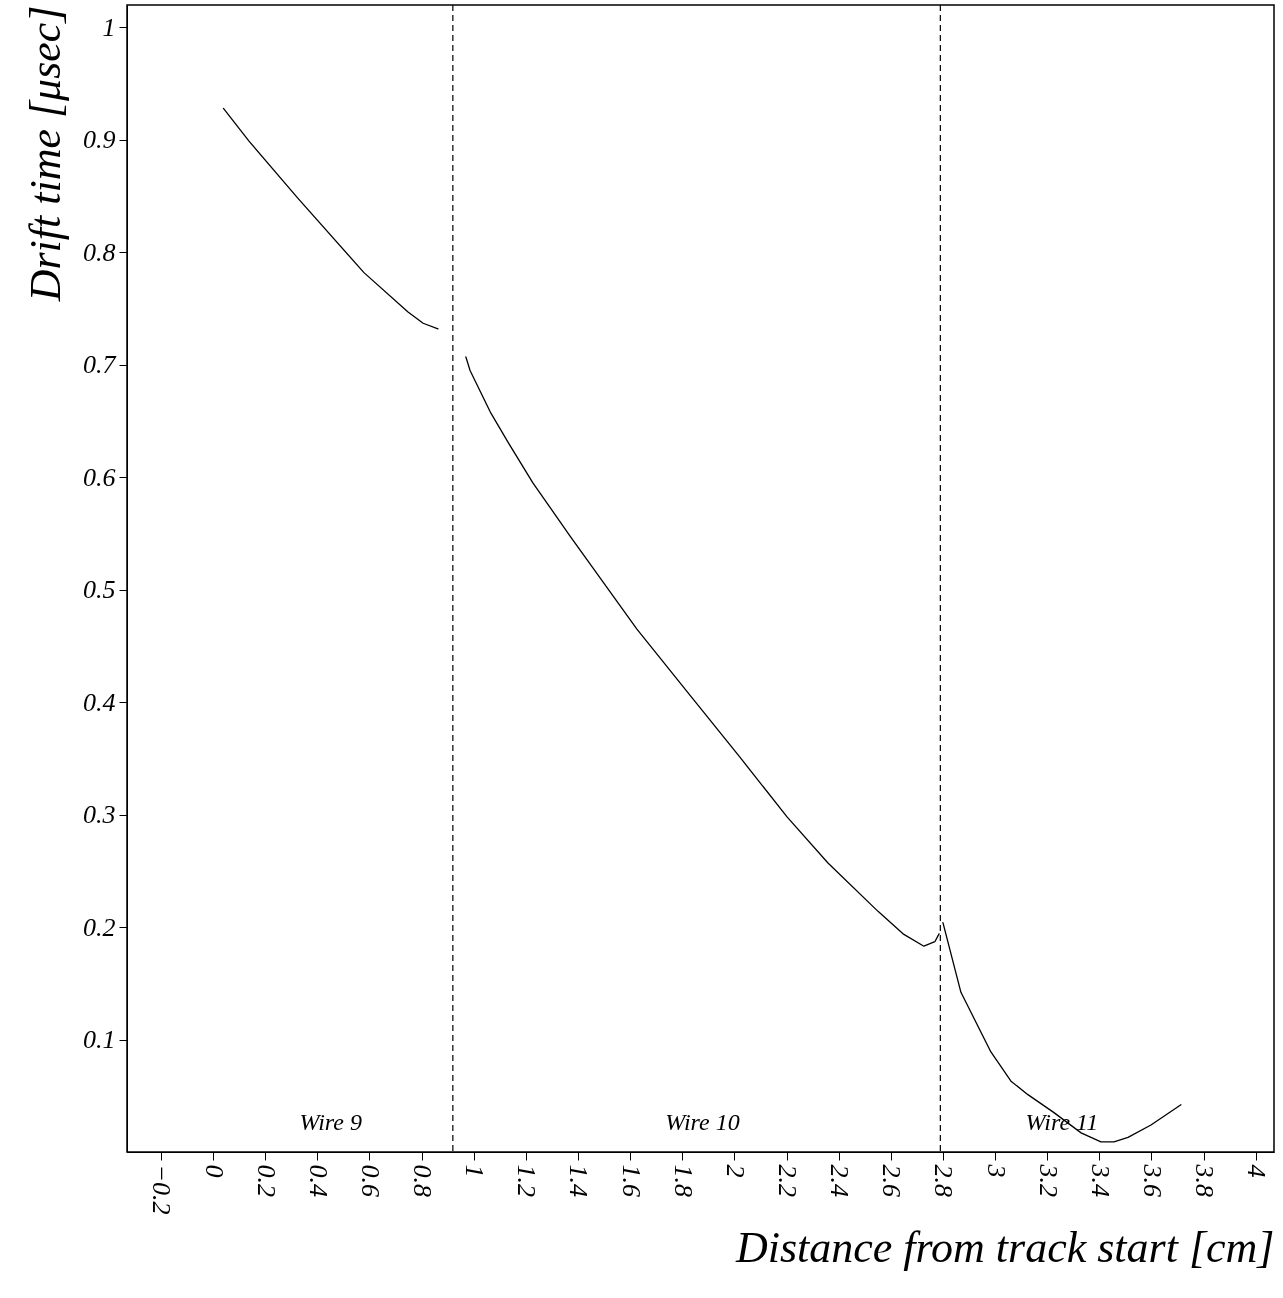  I want to click on x-tick-label: 3.4, so click(1100, 1180).